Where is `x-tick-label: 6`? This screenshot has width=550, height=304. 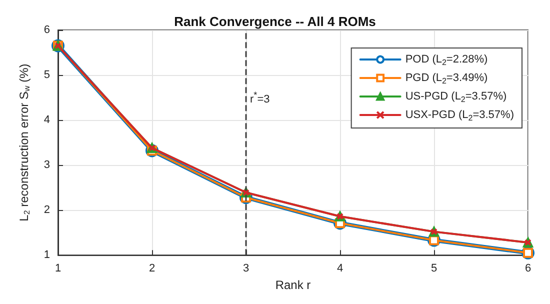 x-tick-label: 6 is located at coordinates (528, 268).